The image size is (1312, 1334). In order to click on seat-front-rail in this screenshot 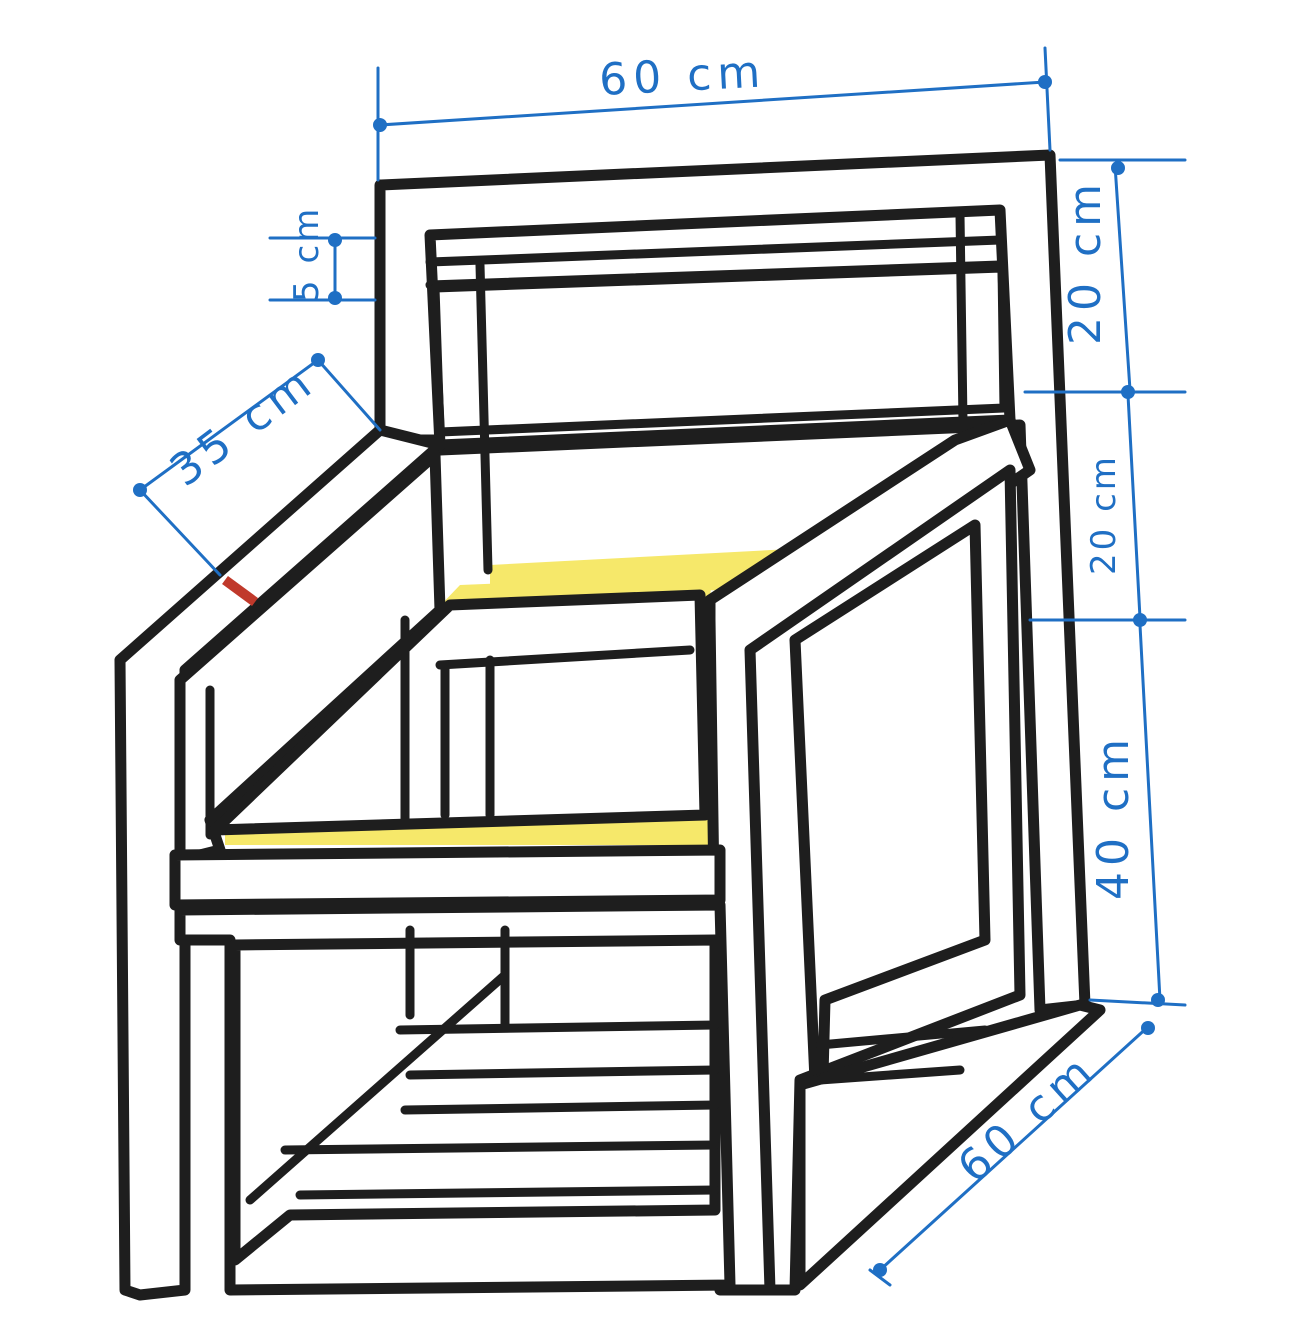, I will do `click(447, 877)`.